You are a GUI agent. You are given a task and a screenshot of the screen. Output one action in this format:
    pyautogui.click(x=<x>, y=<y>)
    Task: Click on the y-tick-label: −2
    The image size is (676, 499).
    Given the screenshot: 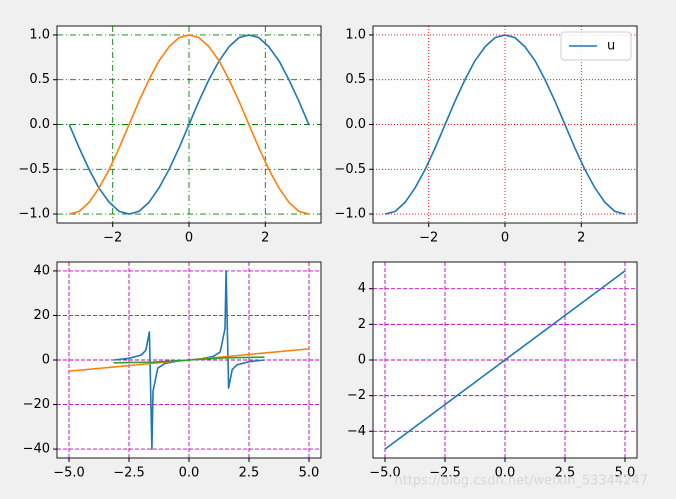 What is the action you would take?
    pyautogui.click(x=356, y=395)
    